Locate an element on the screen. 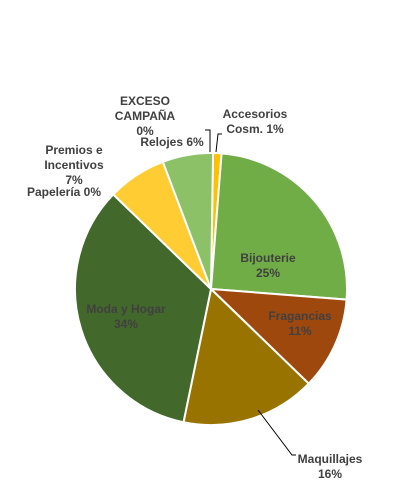 This screenshot has width=410, height=490. data-label-papeleria: Papelería 0% is located at coordinates (64, 192).